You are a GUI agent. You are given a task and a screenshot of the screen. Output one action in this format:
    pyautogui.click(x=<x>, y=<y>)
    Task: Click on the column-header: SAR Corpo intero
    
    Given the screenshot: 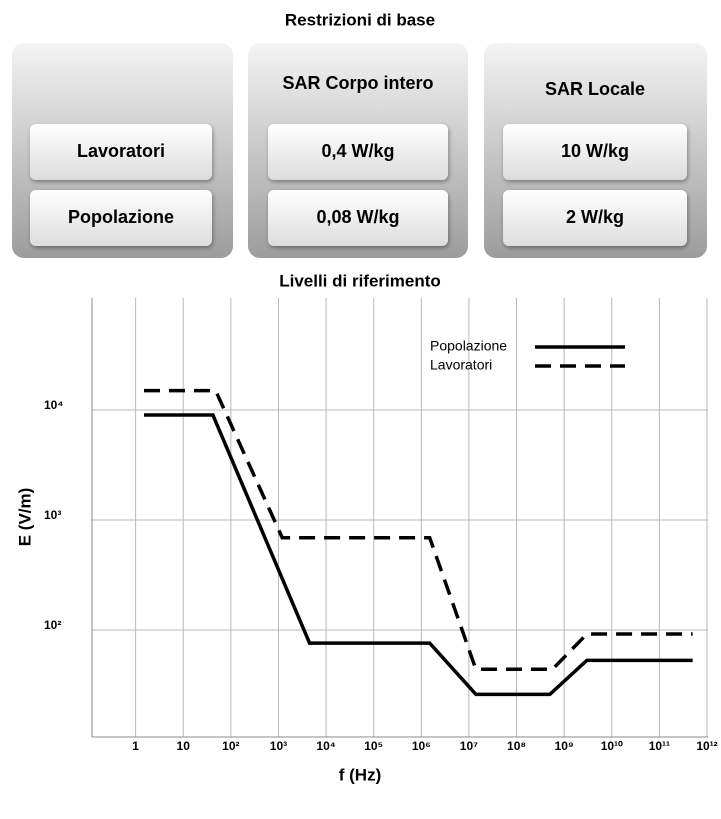 What is the action you would take?
    pyautogui.click(x=358, y=83)
    